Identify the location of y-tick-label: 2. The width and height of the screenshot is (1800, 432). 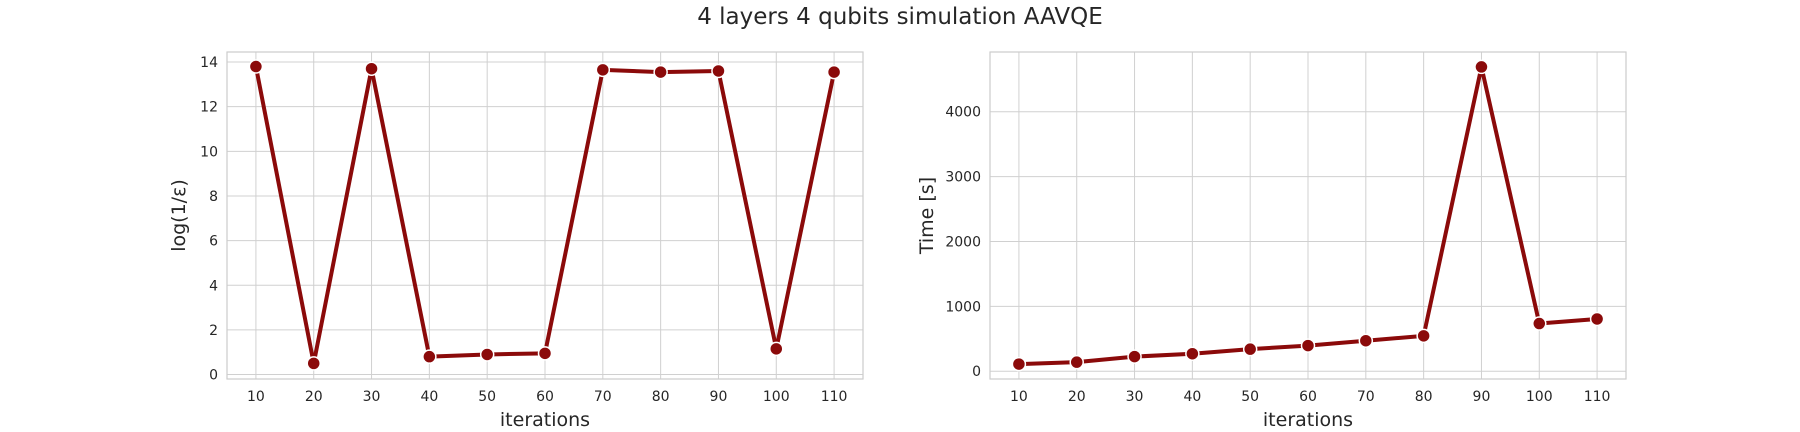
(213, 331).